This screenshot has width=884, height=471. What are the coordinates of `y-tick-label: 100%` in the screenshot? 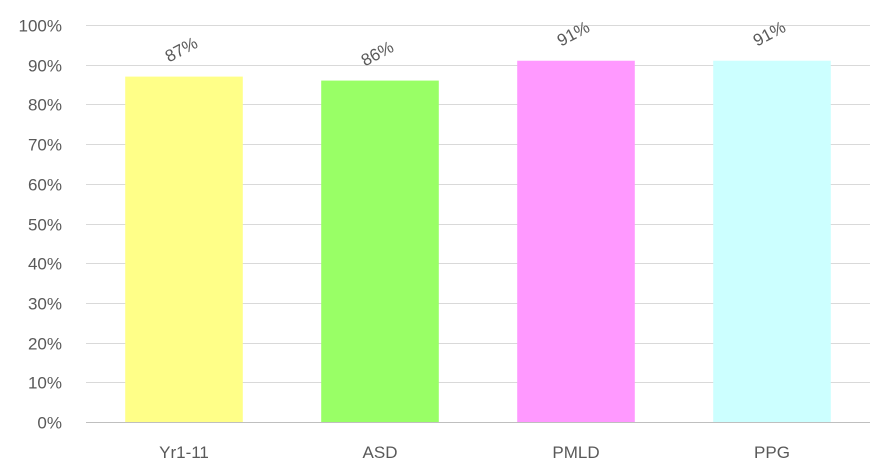 It's located at (40, 26).